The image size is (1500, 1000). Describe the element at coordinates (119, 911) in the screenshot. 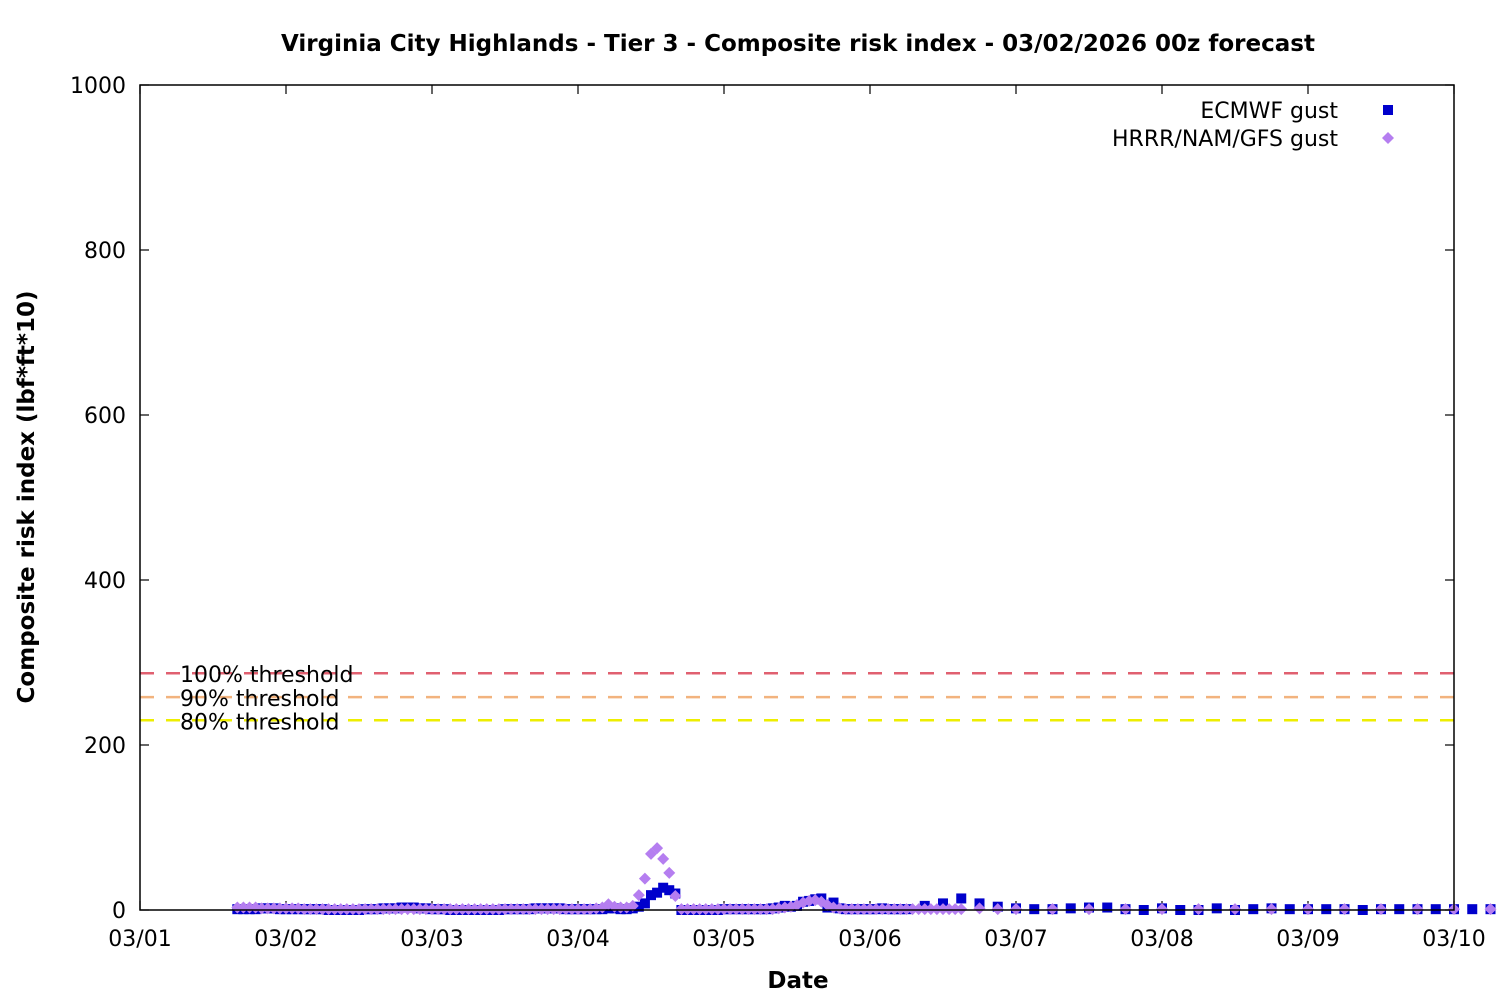

I see `y-tick-label: 0` at that location.